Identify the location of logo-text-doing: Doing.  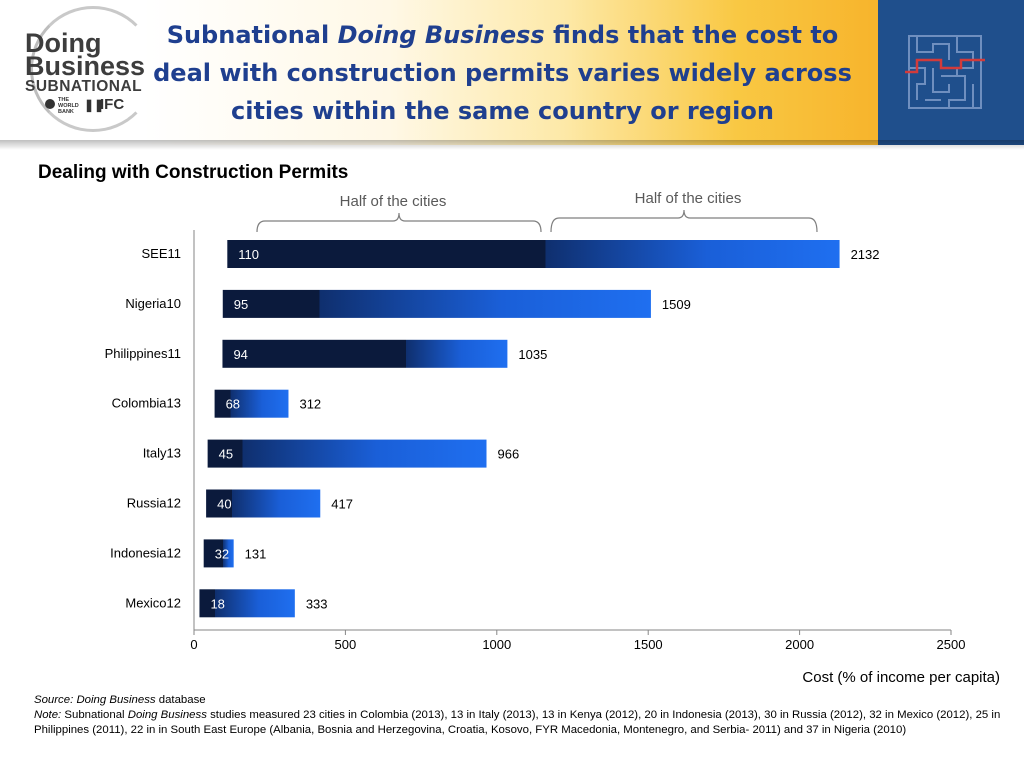
(63, 43).